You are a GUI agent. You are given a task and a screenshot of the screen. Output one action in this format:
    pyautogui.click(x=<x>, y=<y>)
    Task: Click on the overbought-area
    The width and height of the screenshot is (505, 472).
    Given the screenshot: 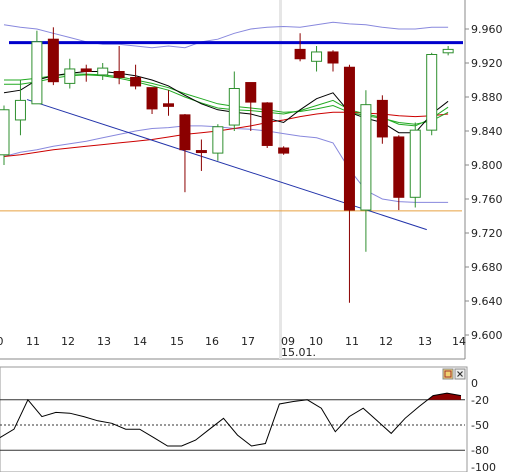 What is the action you would take?
    pyautogui.click(x=444, y=396)
    